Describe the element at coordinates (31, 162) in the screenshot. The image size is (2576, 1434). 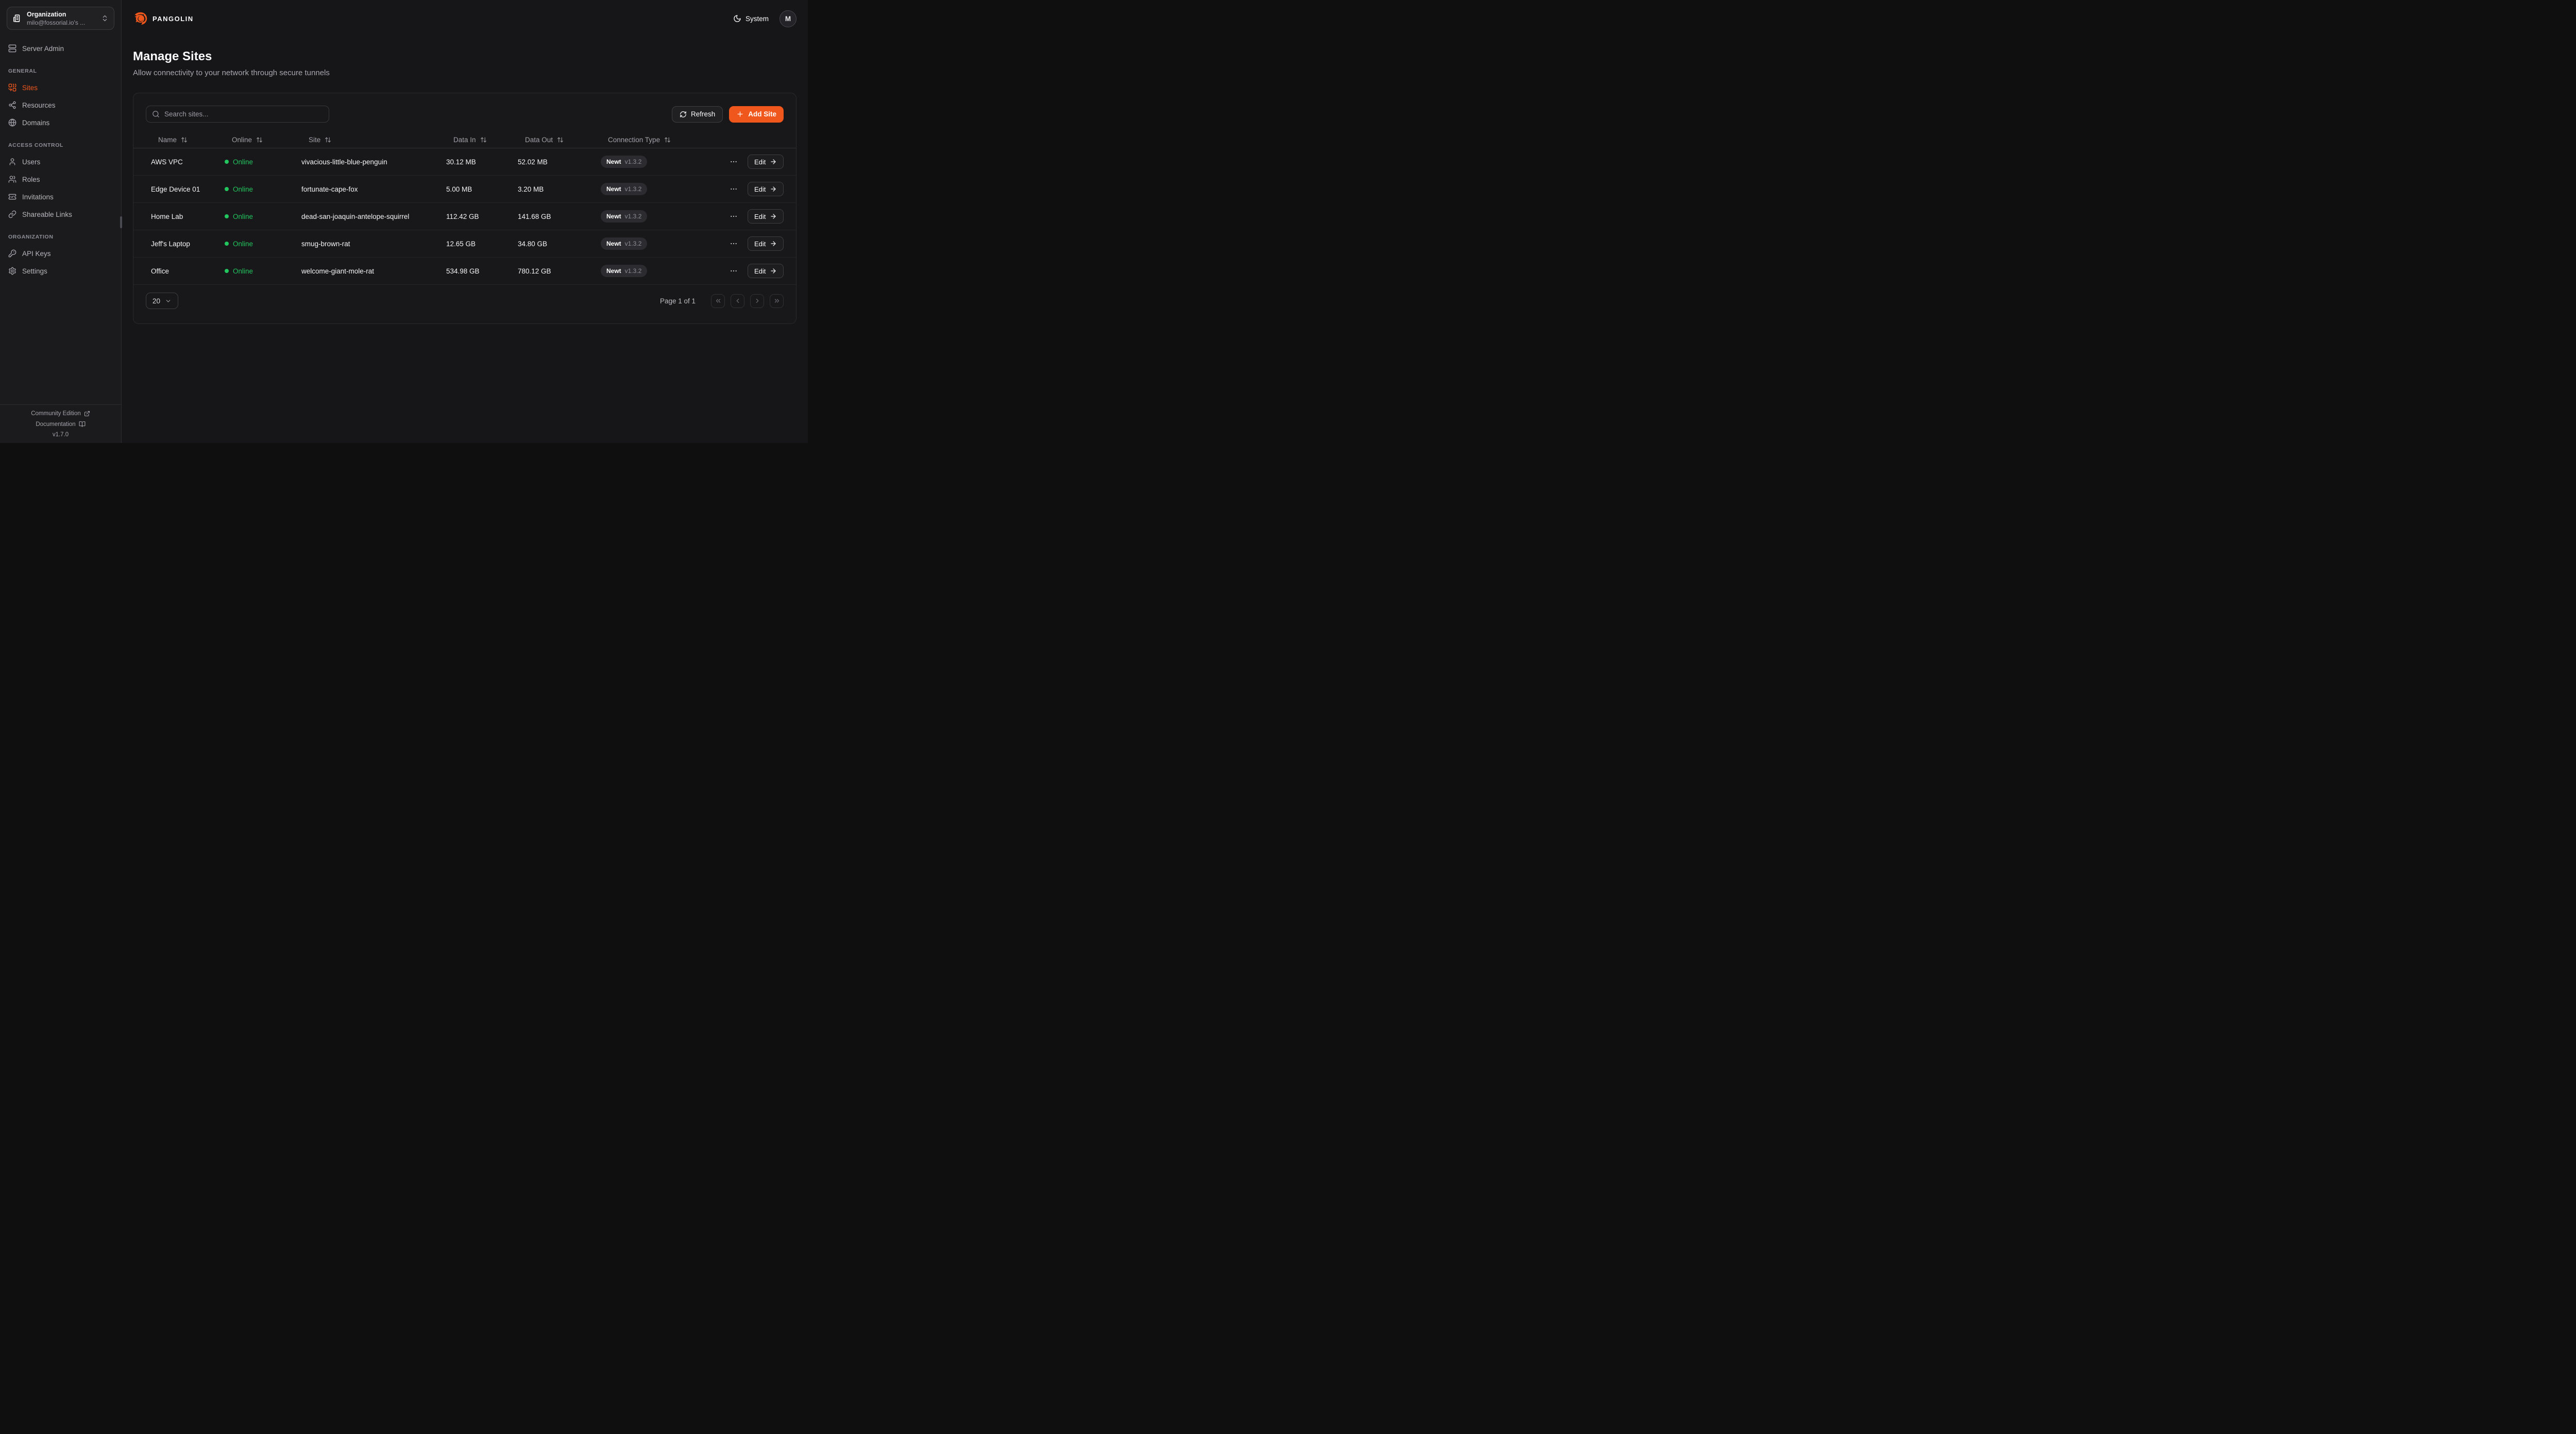
I see `sidebar-item-label: Users` at that location.